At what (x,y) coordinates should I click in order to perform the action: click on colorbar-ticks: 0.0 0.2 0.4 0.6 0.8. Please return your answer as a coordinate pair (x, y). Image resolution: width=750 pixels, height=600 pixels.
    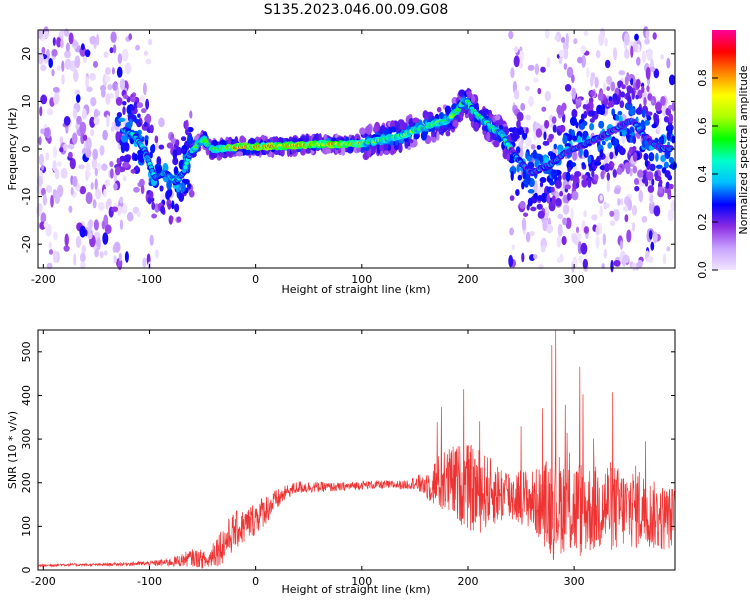
    Looking at the image, I should click on (707, 174).